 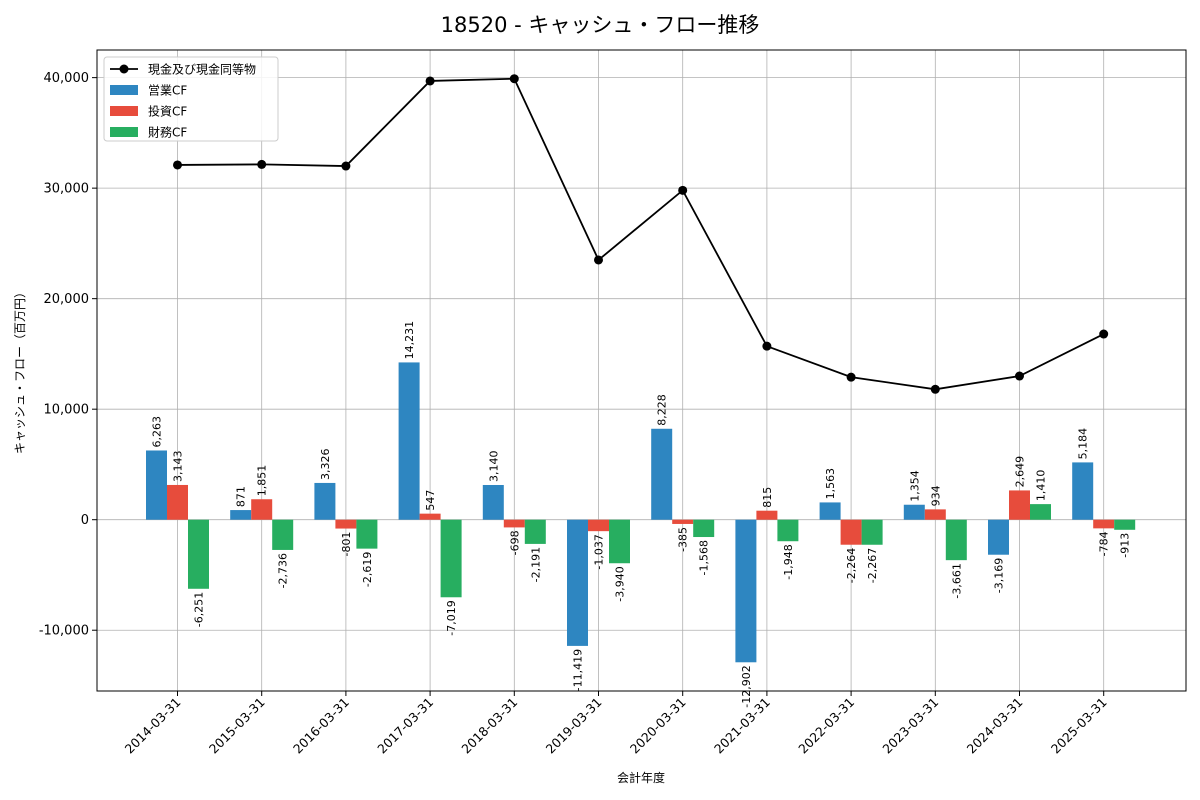 I want to click on x-tick-label: 2023-03-31, so click(x=910, y=726).